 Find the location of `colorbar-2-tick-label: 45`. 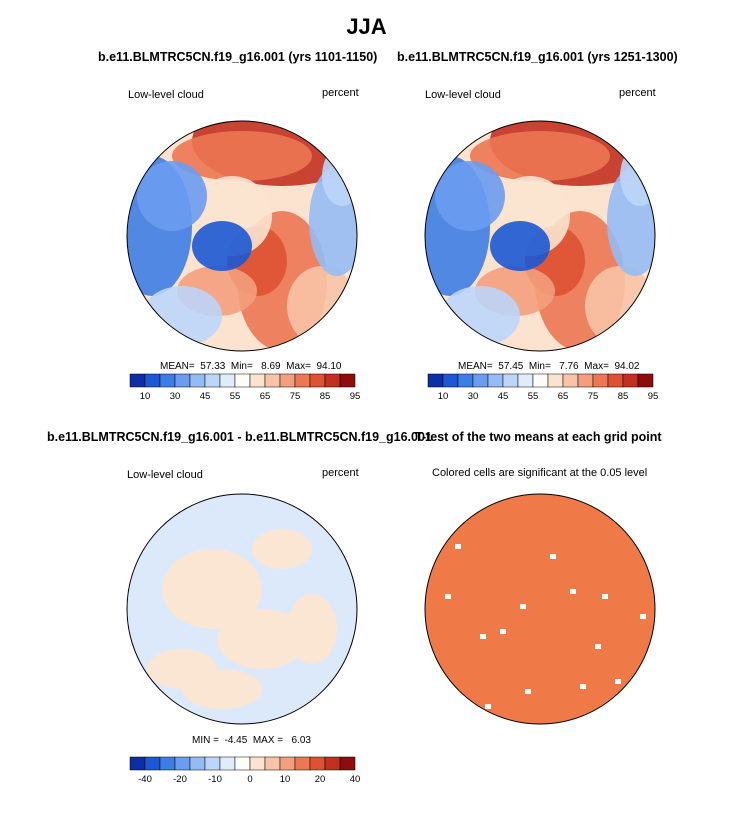

colorbar-2-tick-label: 45 is located at coordinates (503, 396).